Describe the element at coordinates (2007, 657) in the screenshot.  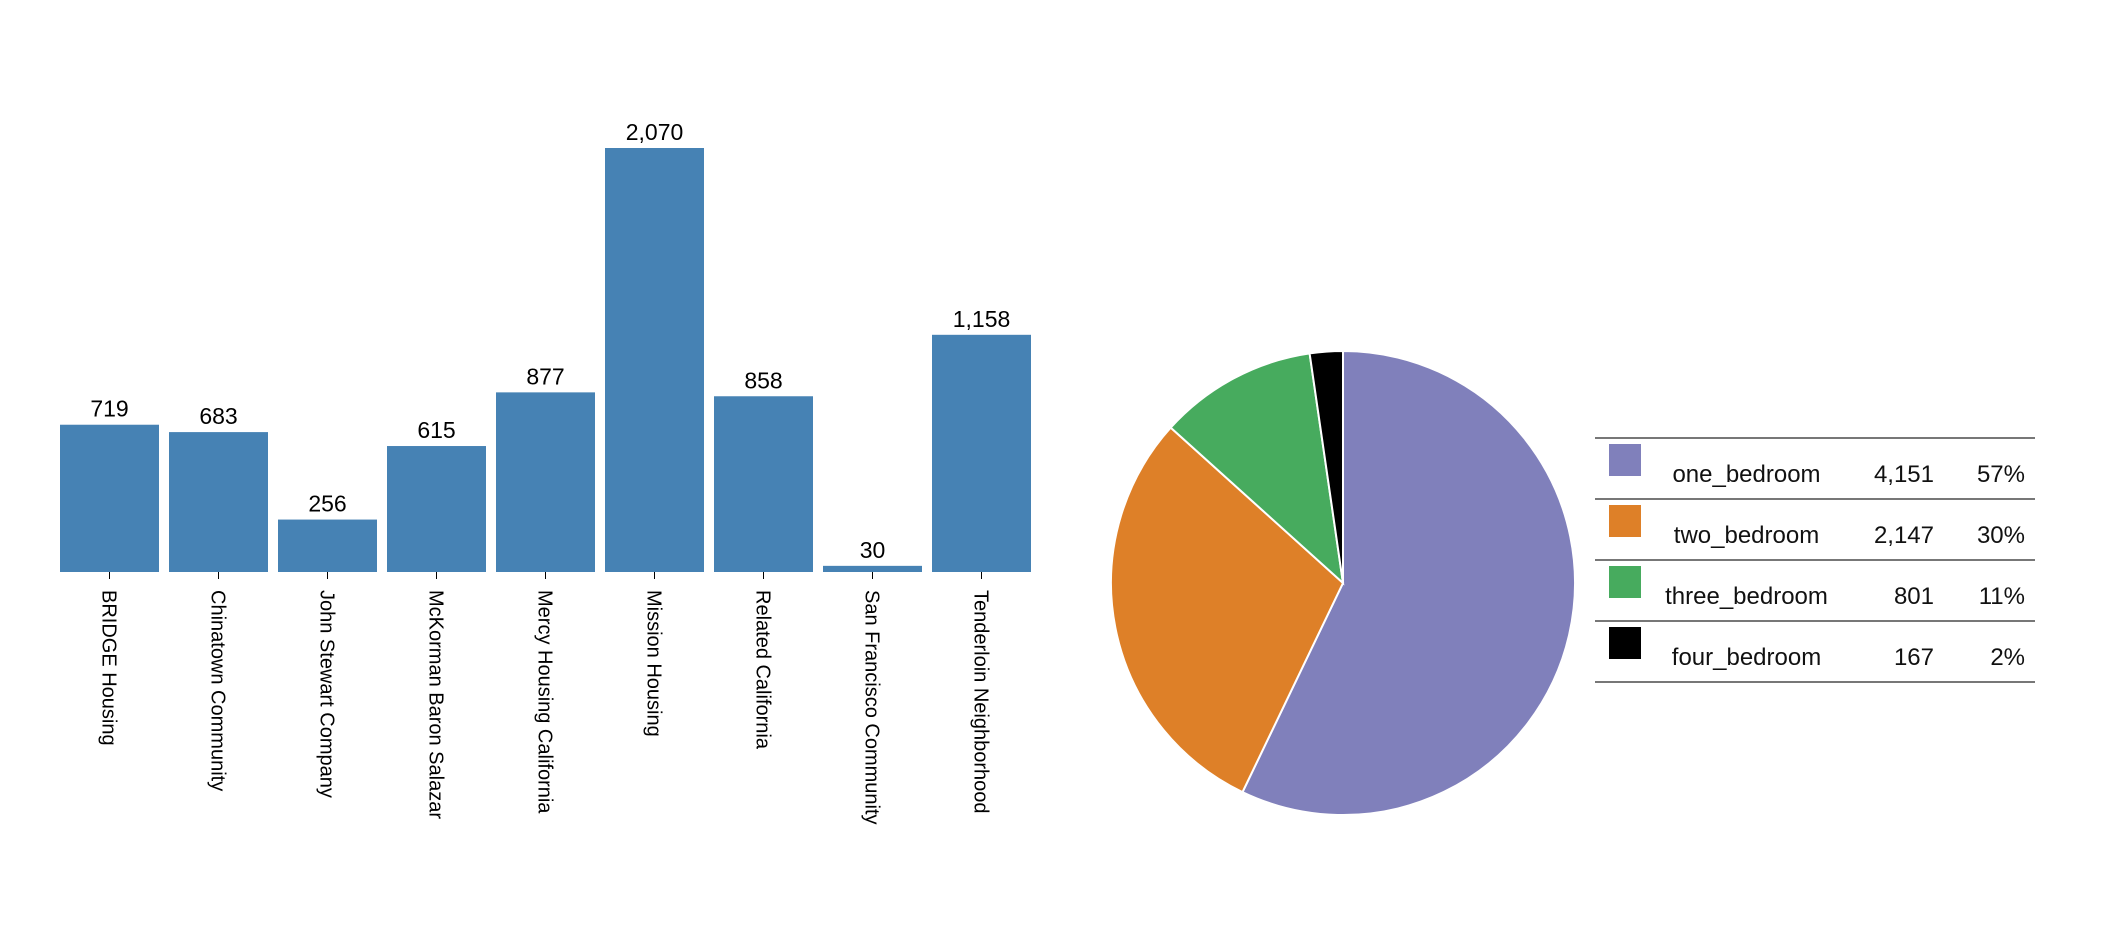
I see `legend-percent: 2%` at that location.